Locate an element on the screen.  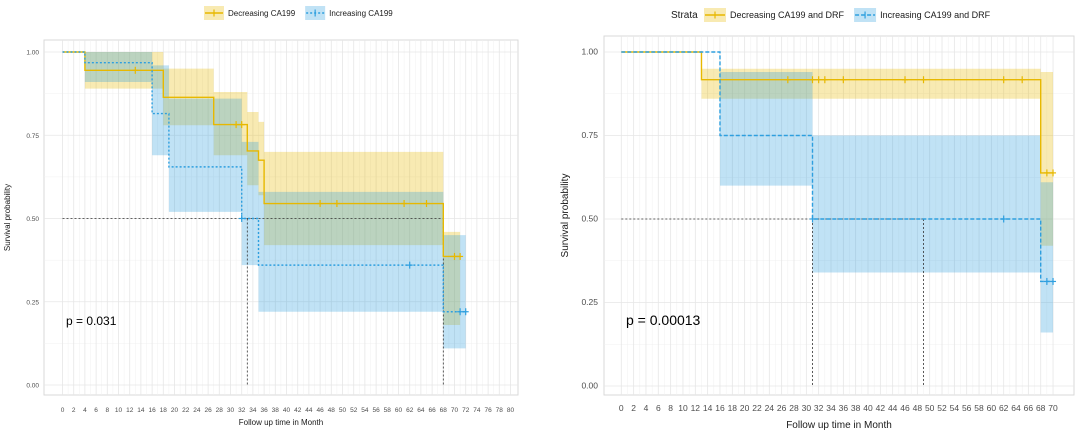
x-tick-label: 58 is located at coordinates (388, 410).